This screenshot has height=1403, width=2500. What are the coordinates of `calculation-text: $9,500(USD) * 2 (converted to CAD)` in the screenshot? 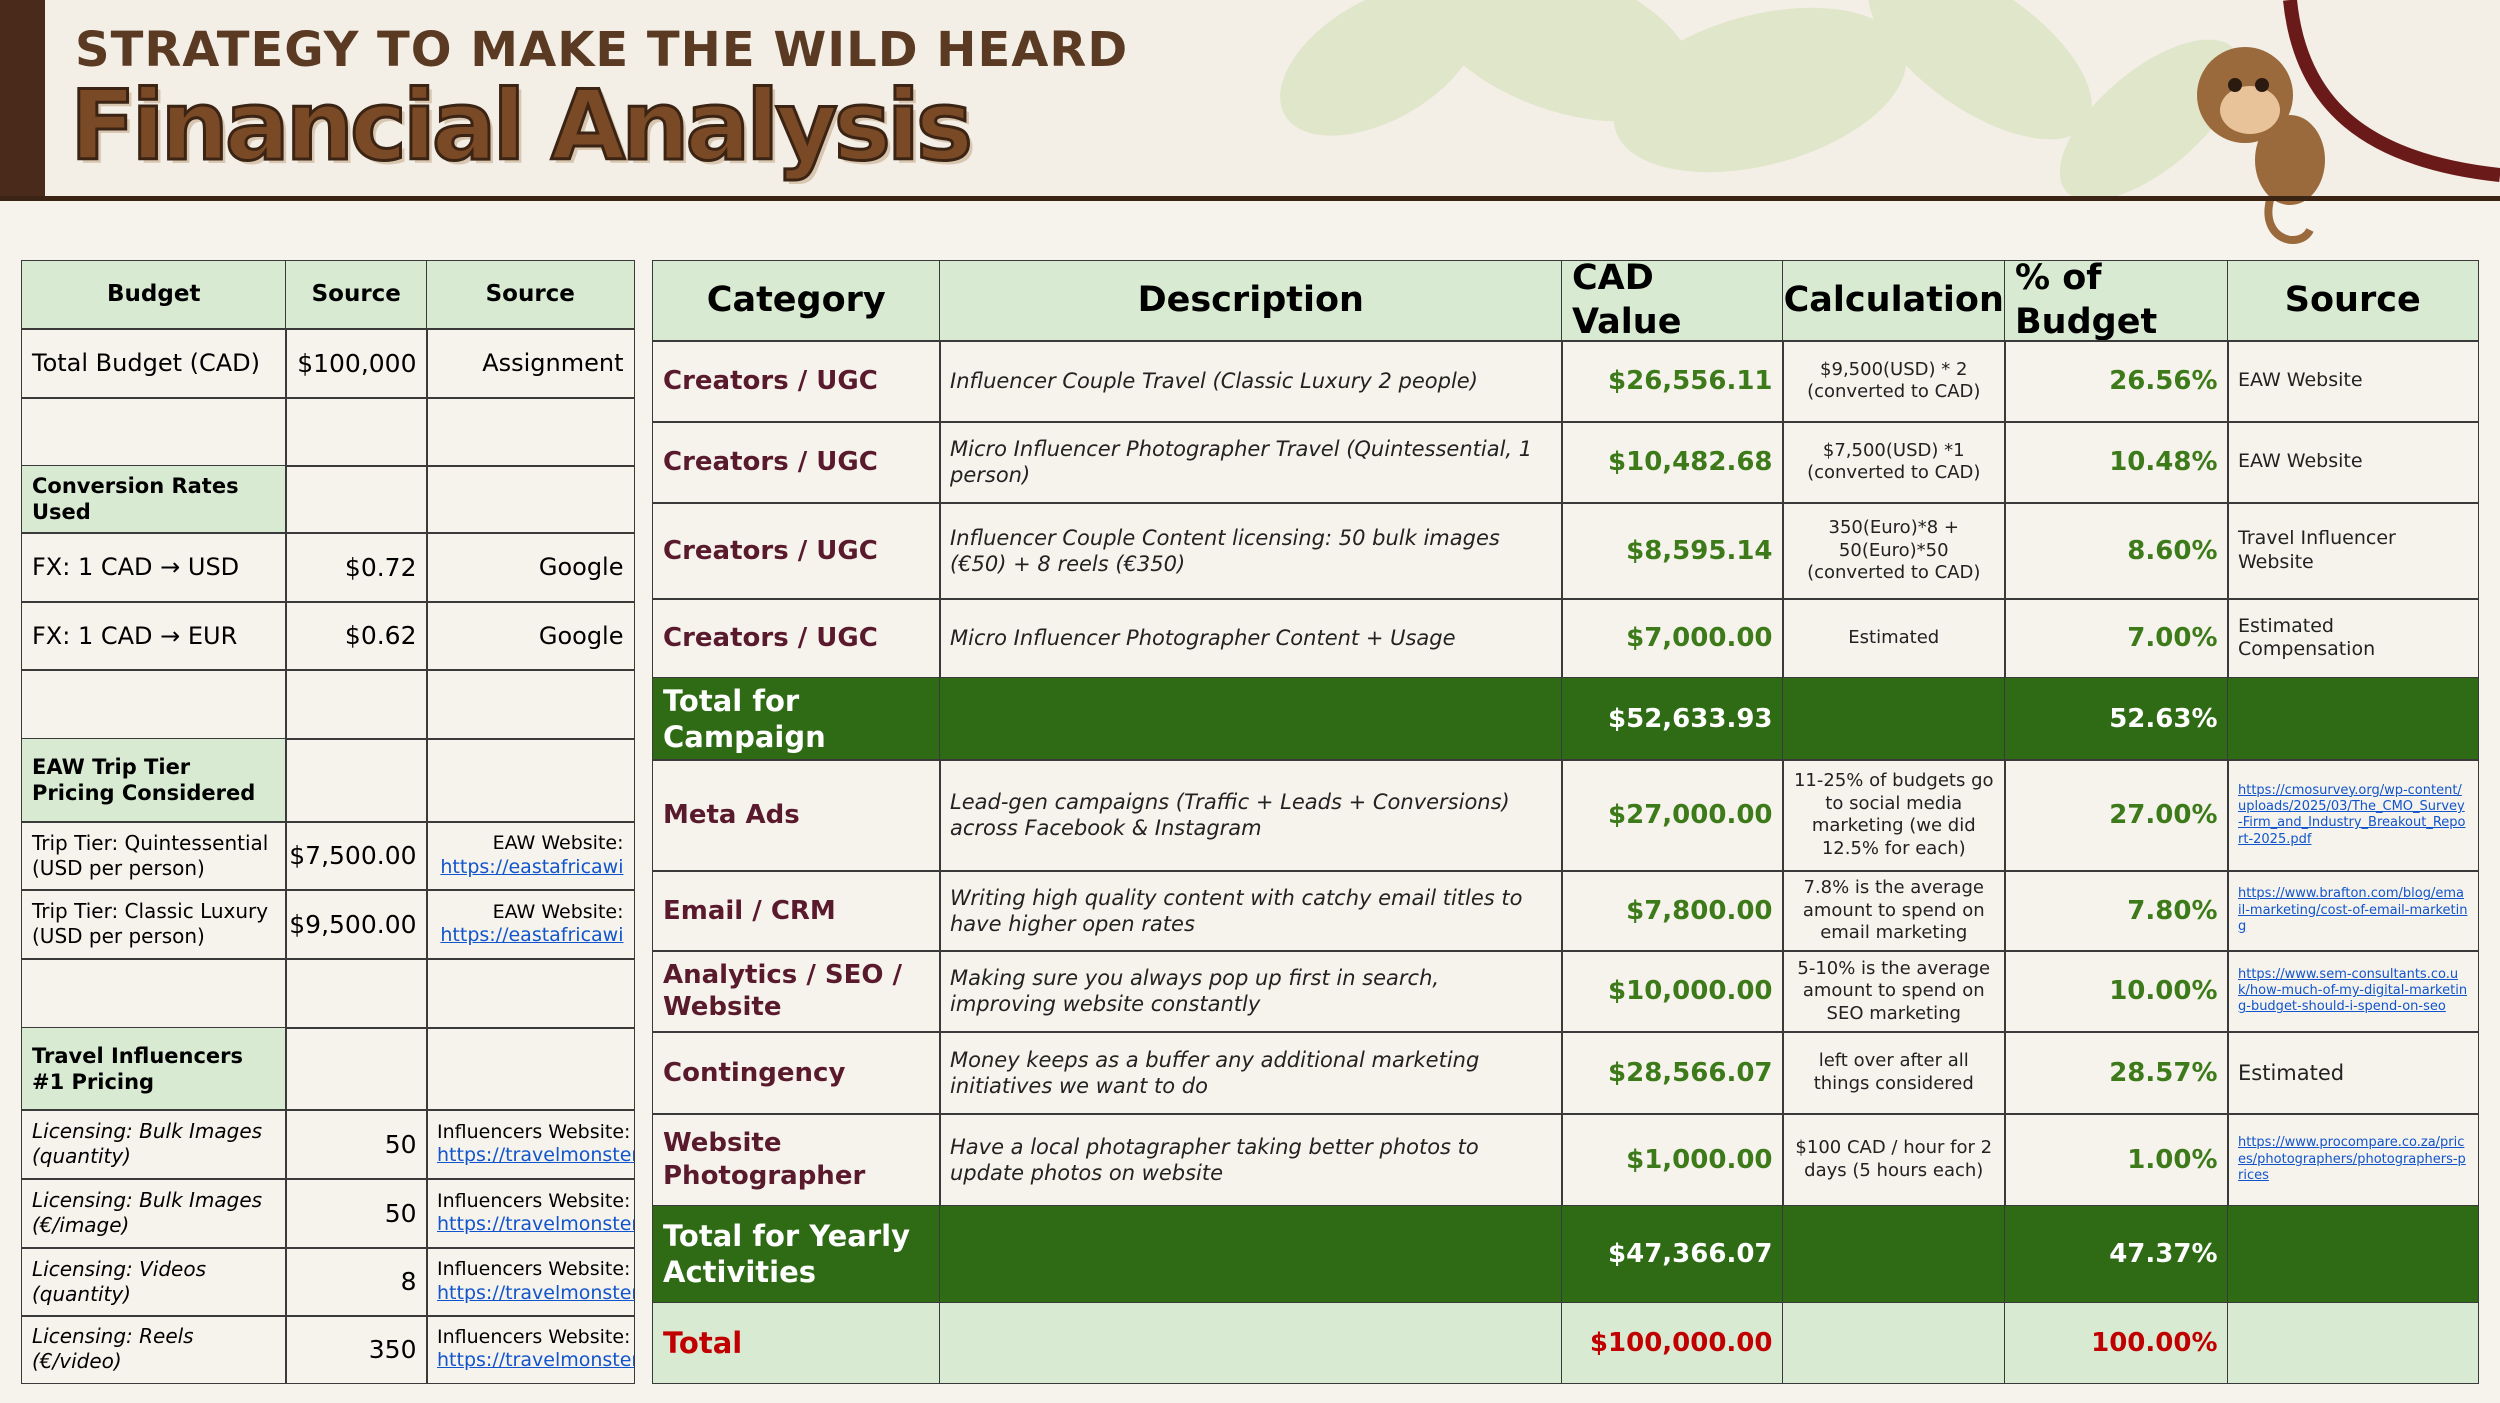 It's located at (1894, 380).